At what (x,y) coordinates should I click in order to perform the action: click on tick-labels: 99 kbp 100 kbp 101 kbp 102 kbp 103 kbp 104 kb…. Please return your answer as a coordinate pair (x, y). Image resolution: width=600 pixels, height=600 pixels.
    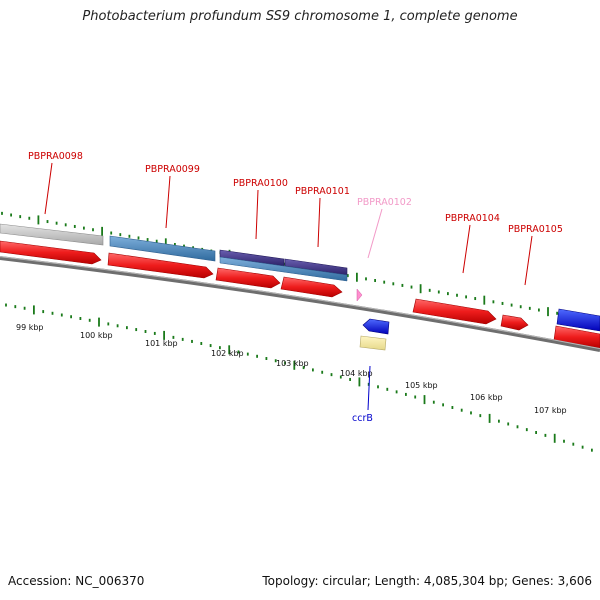
    Looking at the image, I should click on (291, 369).